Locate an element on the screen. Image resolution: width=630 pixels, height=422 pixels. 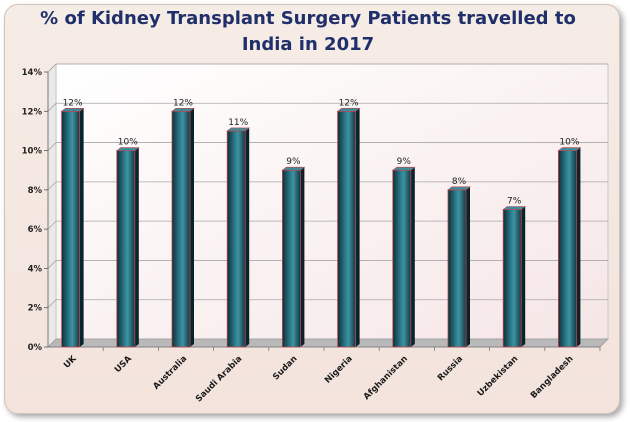
x-category-label: Australia is located at coordinates (170, 373).